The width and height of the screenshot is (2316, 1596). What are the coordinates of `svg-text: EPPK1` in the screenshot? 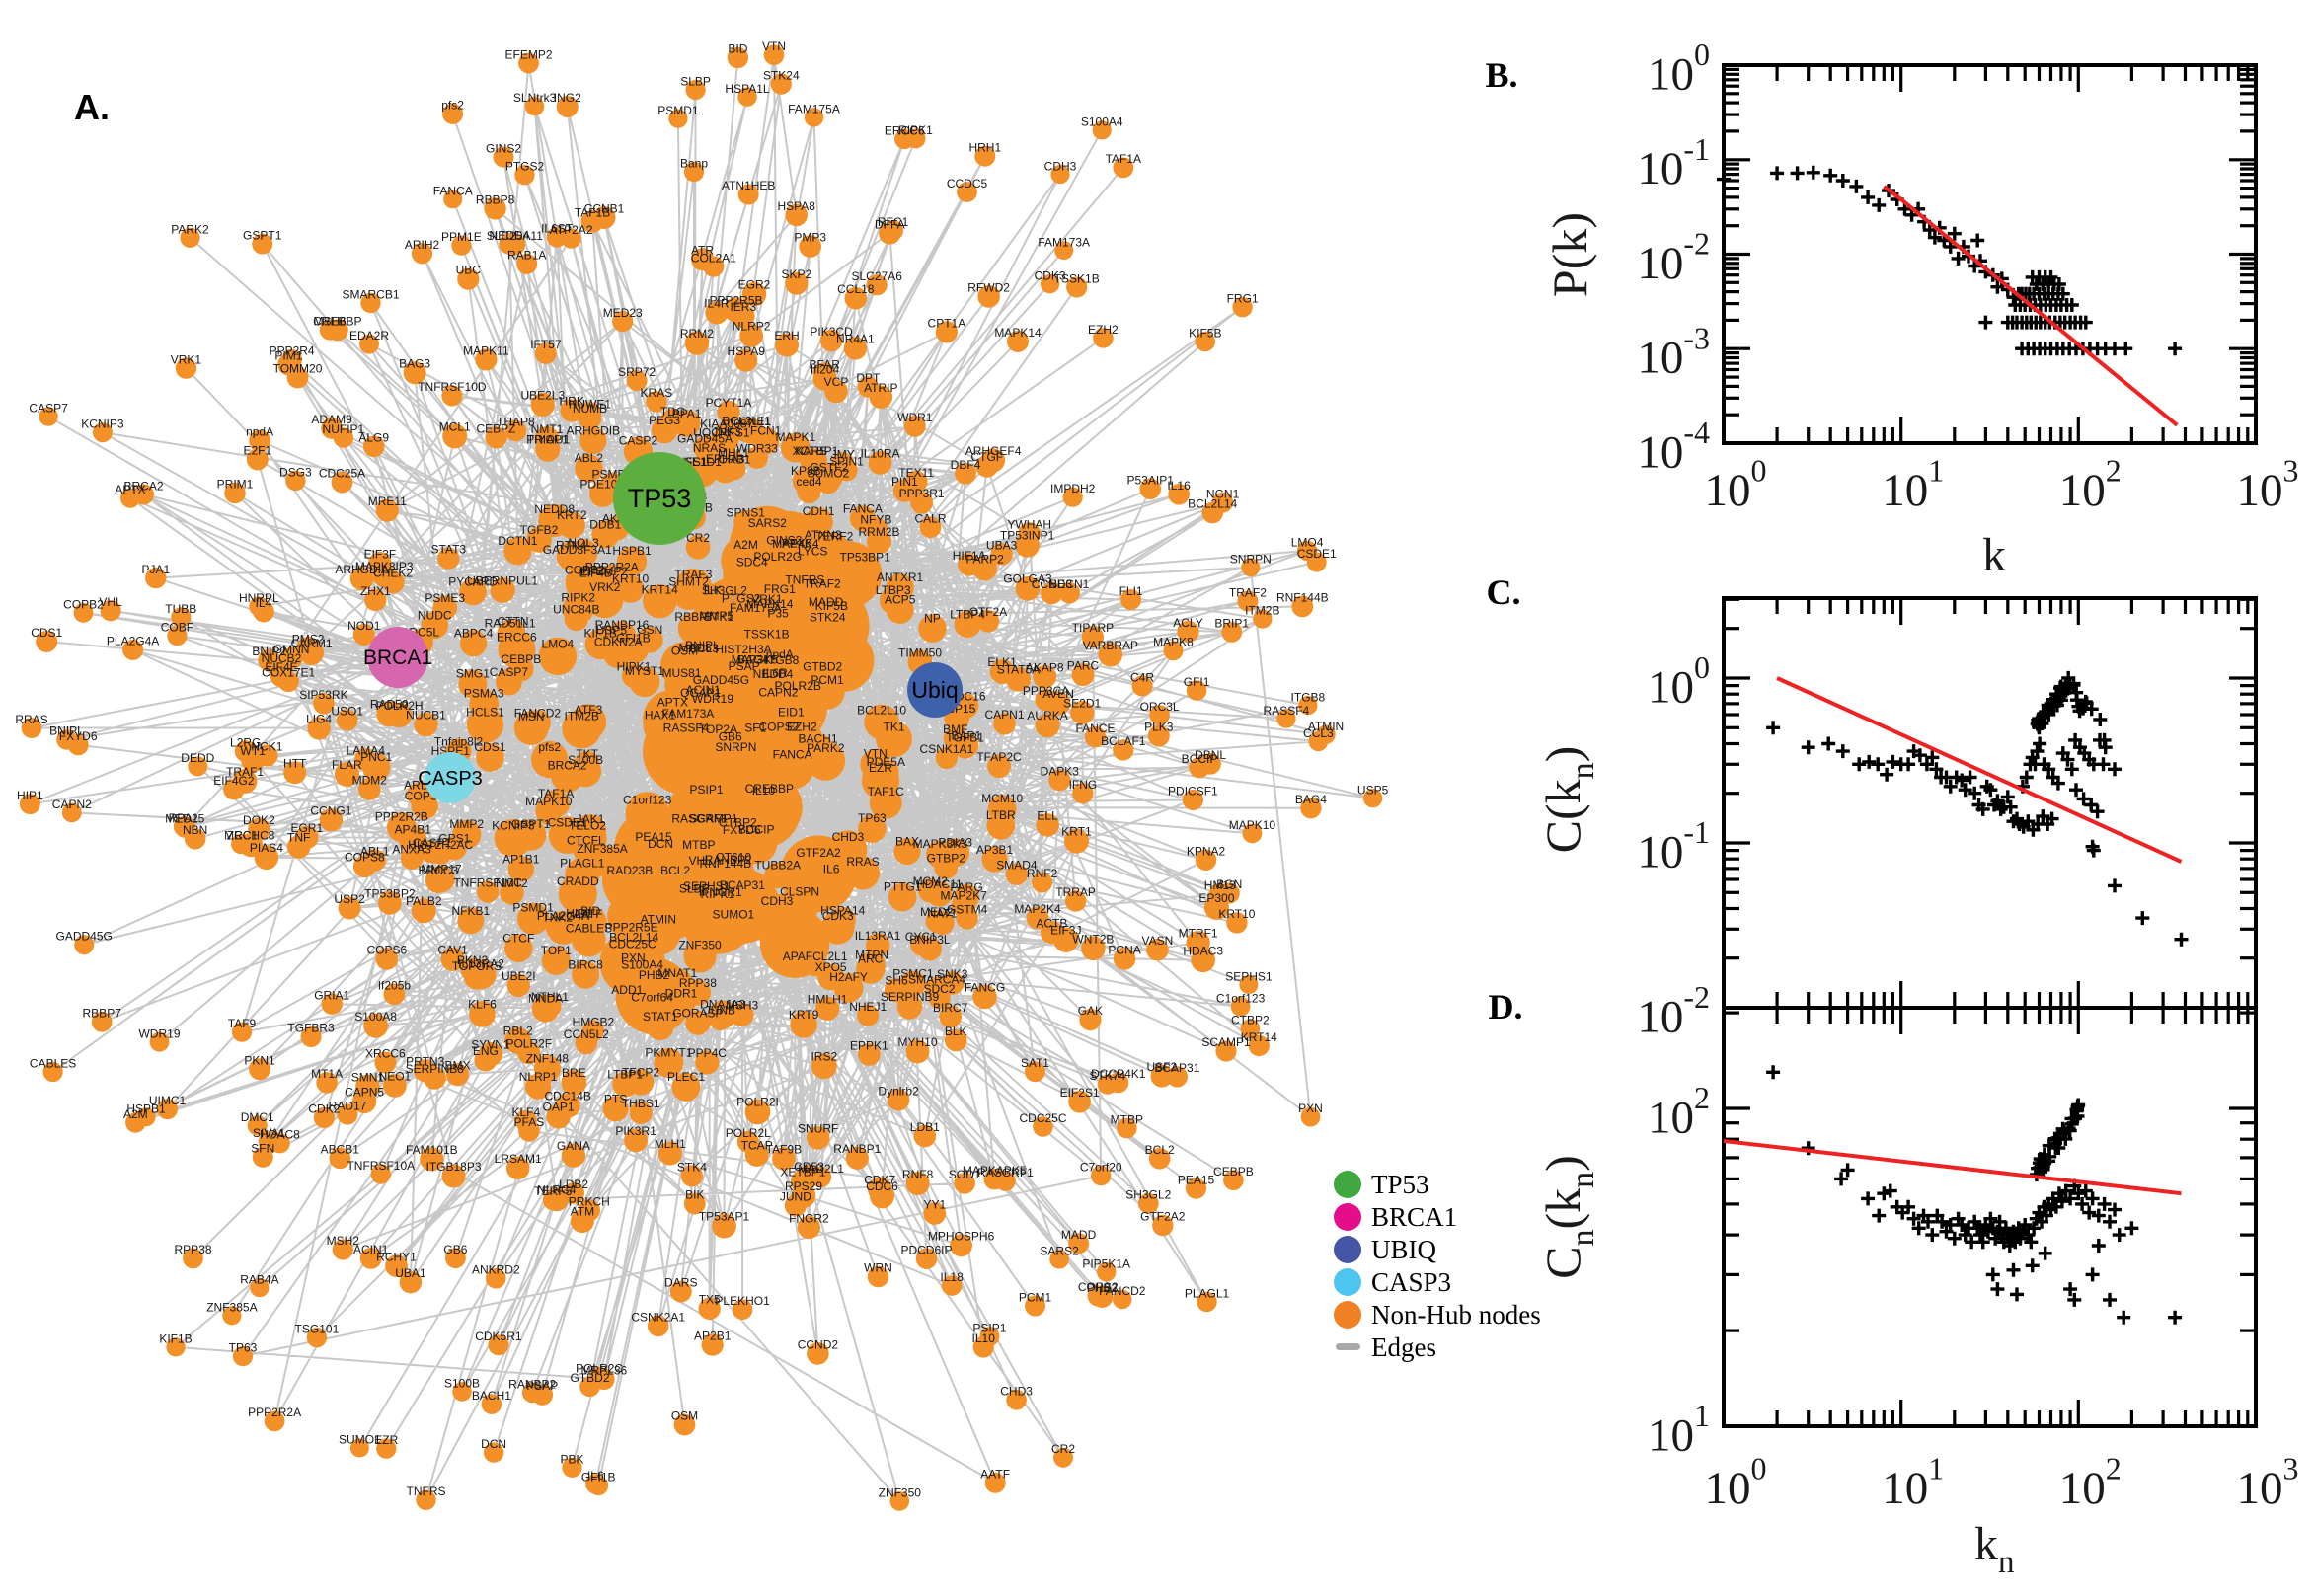 It's located at (869, 1045).